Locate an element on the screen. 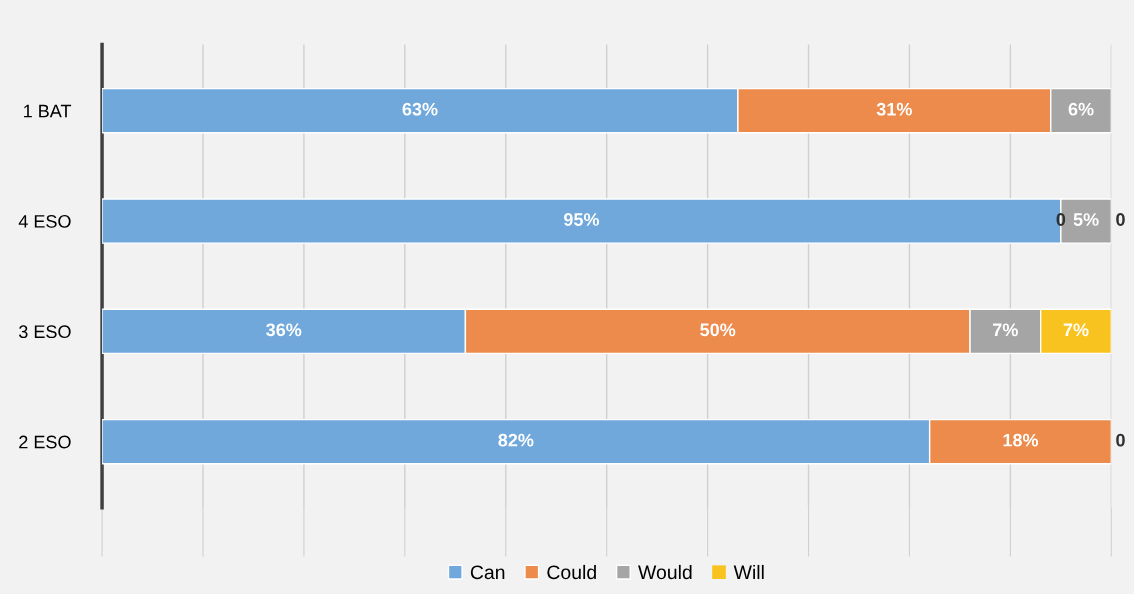 The width and height of the screenshot is (1134, 594). data-label: 50% is located at coordinates (718, 330).